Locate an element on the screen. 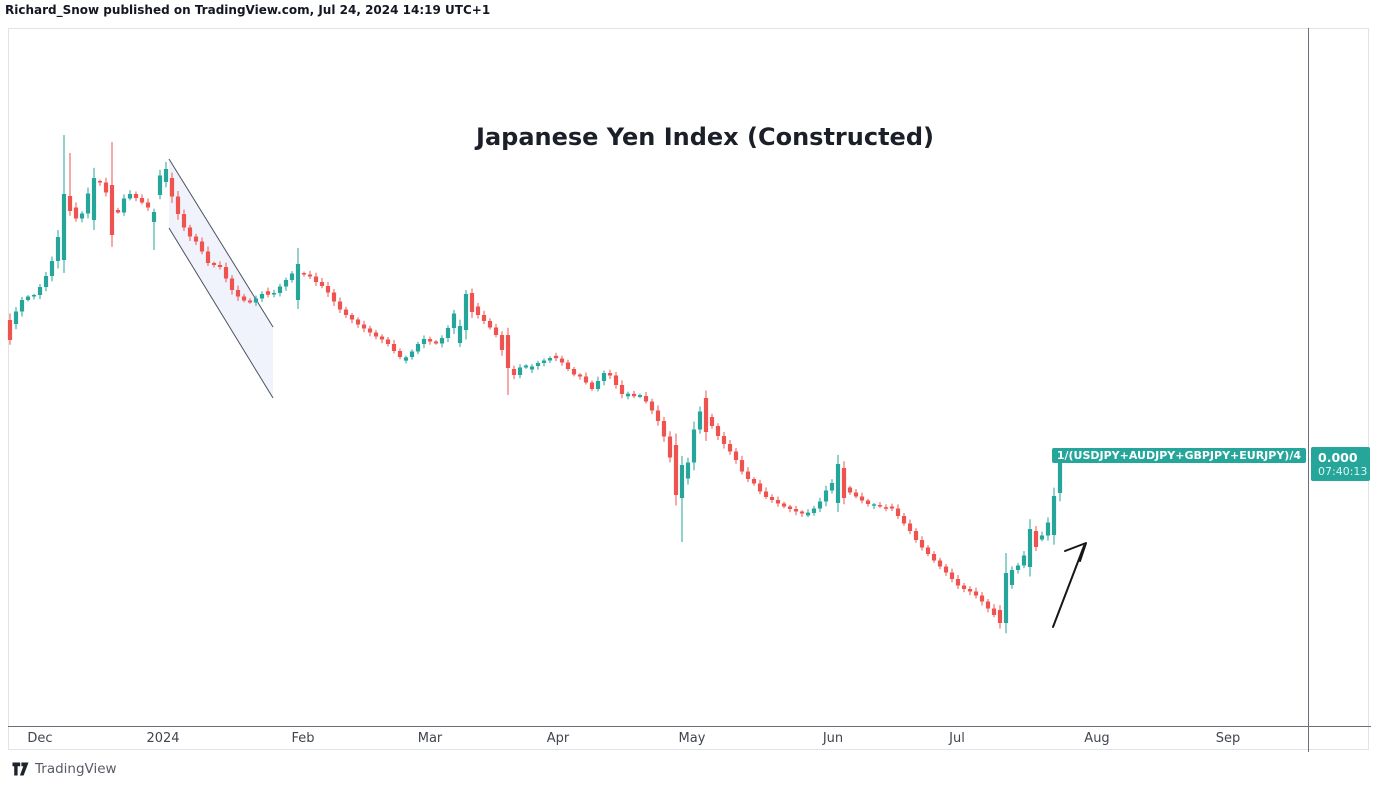  descending-channel-drawing is located at coordinates (221, 278).